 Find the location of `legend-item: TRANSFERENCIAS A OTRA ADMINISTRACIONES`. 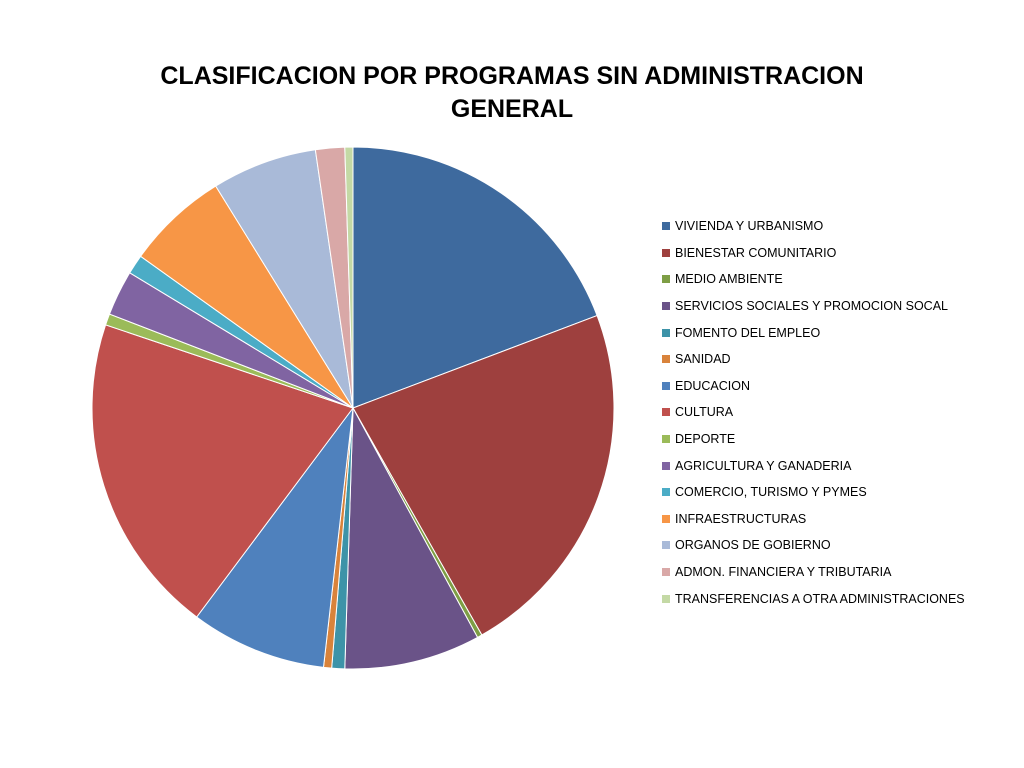

legend-item: TRANSFERENCIAS A OTRA ADMINISTRACIONES is located at coordinates (813, 598).